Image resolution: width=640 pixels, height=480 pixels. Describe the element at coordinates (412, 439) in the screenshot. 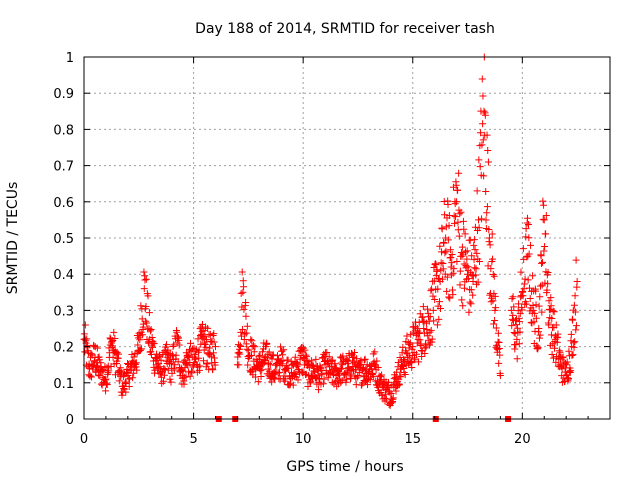

I see `x-tick-label: 15` at that location.